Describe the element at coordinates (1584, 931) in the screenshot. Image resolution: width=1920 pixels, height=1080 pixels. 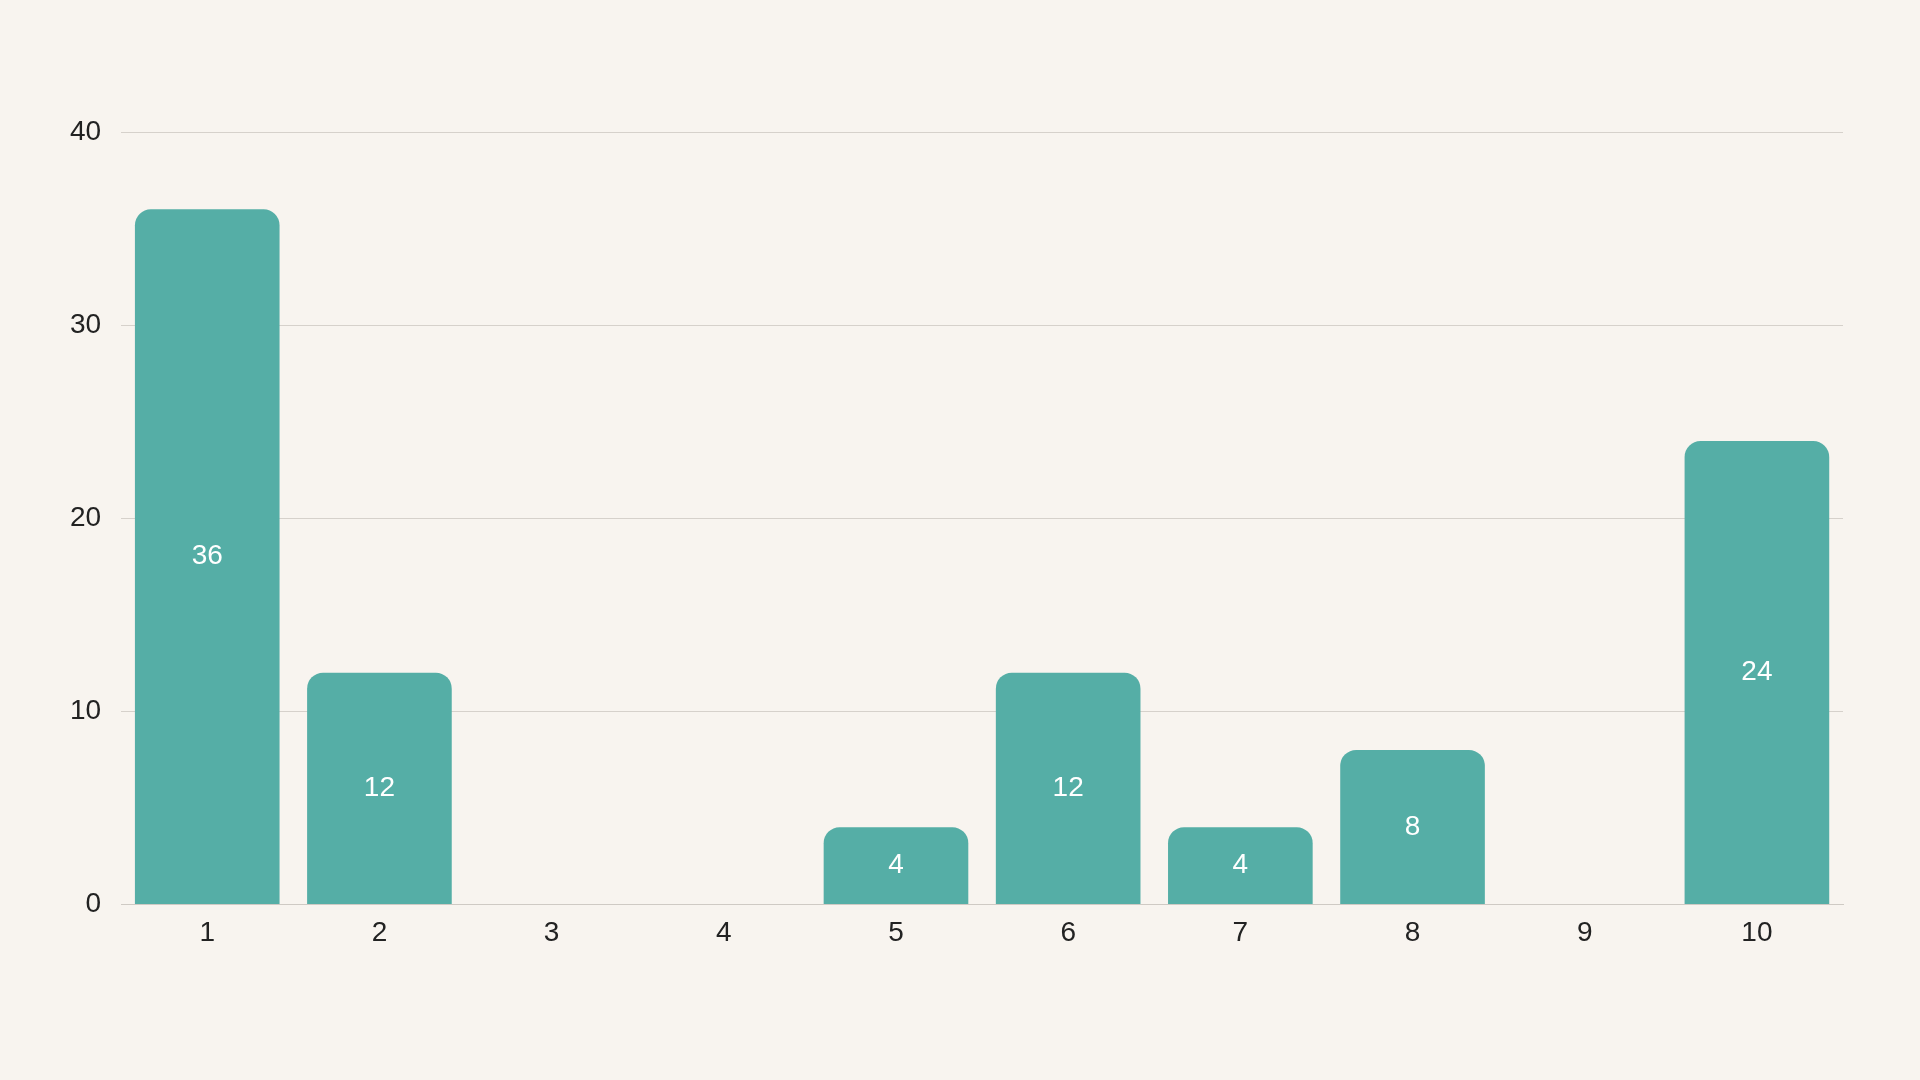
I see `x-tick-label: 9` at that location.